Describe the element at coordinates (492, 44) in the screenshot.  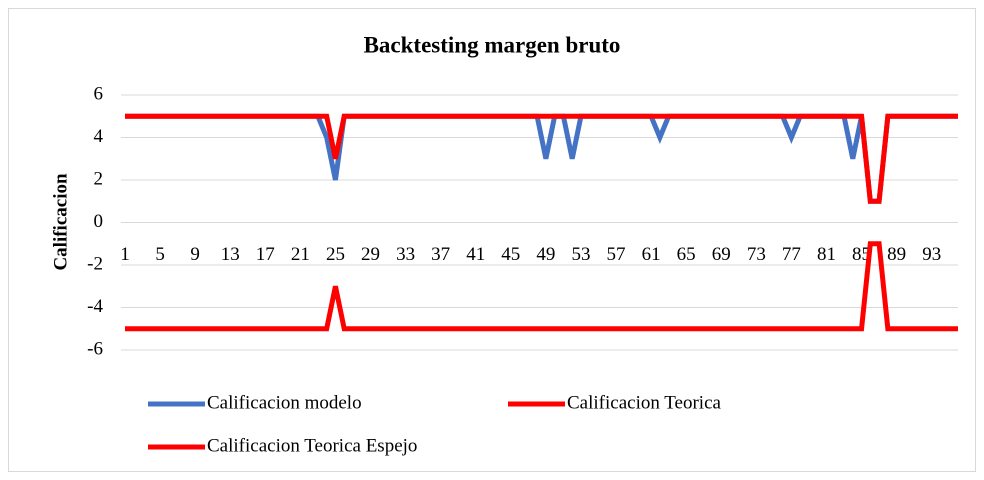
I see `chart-title: Backtesting margen bruto` at that location.